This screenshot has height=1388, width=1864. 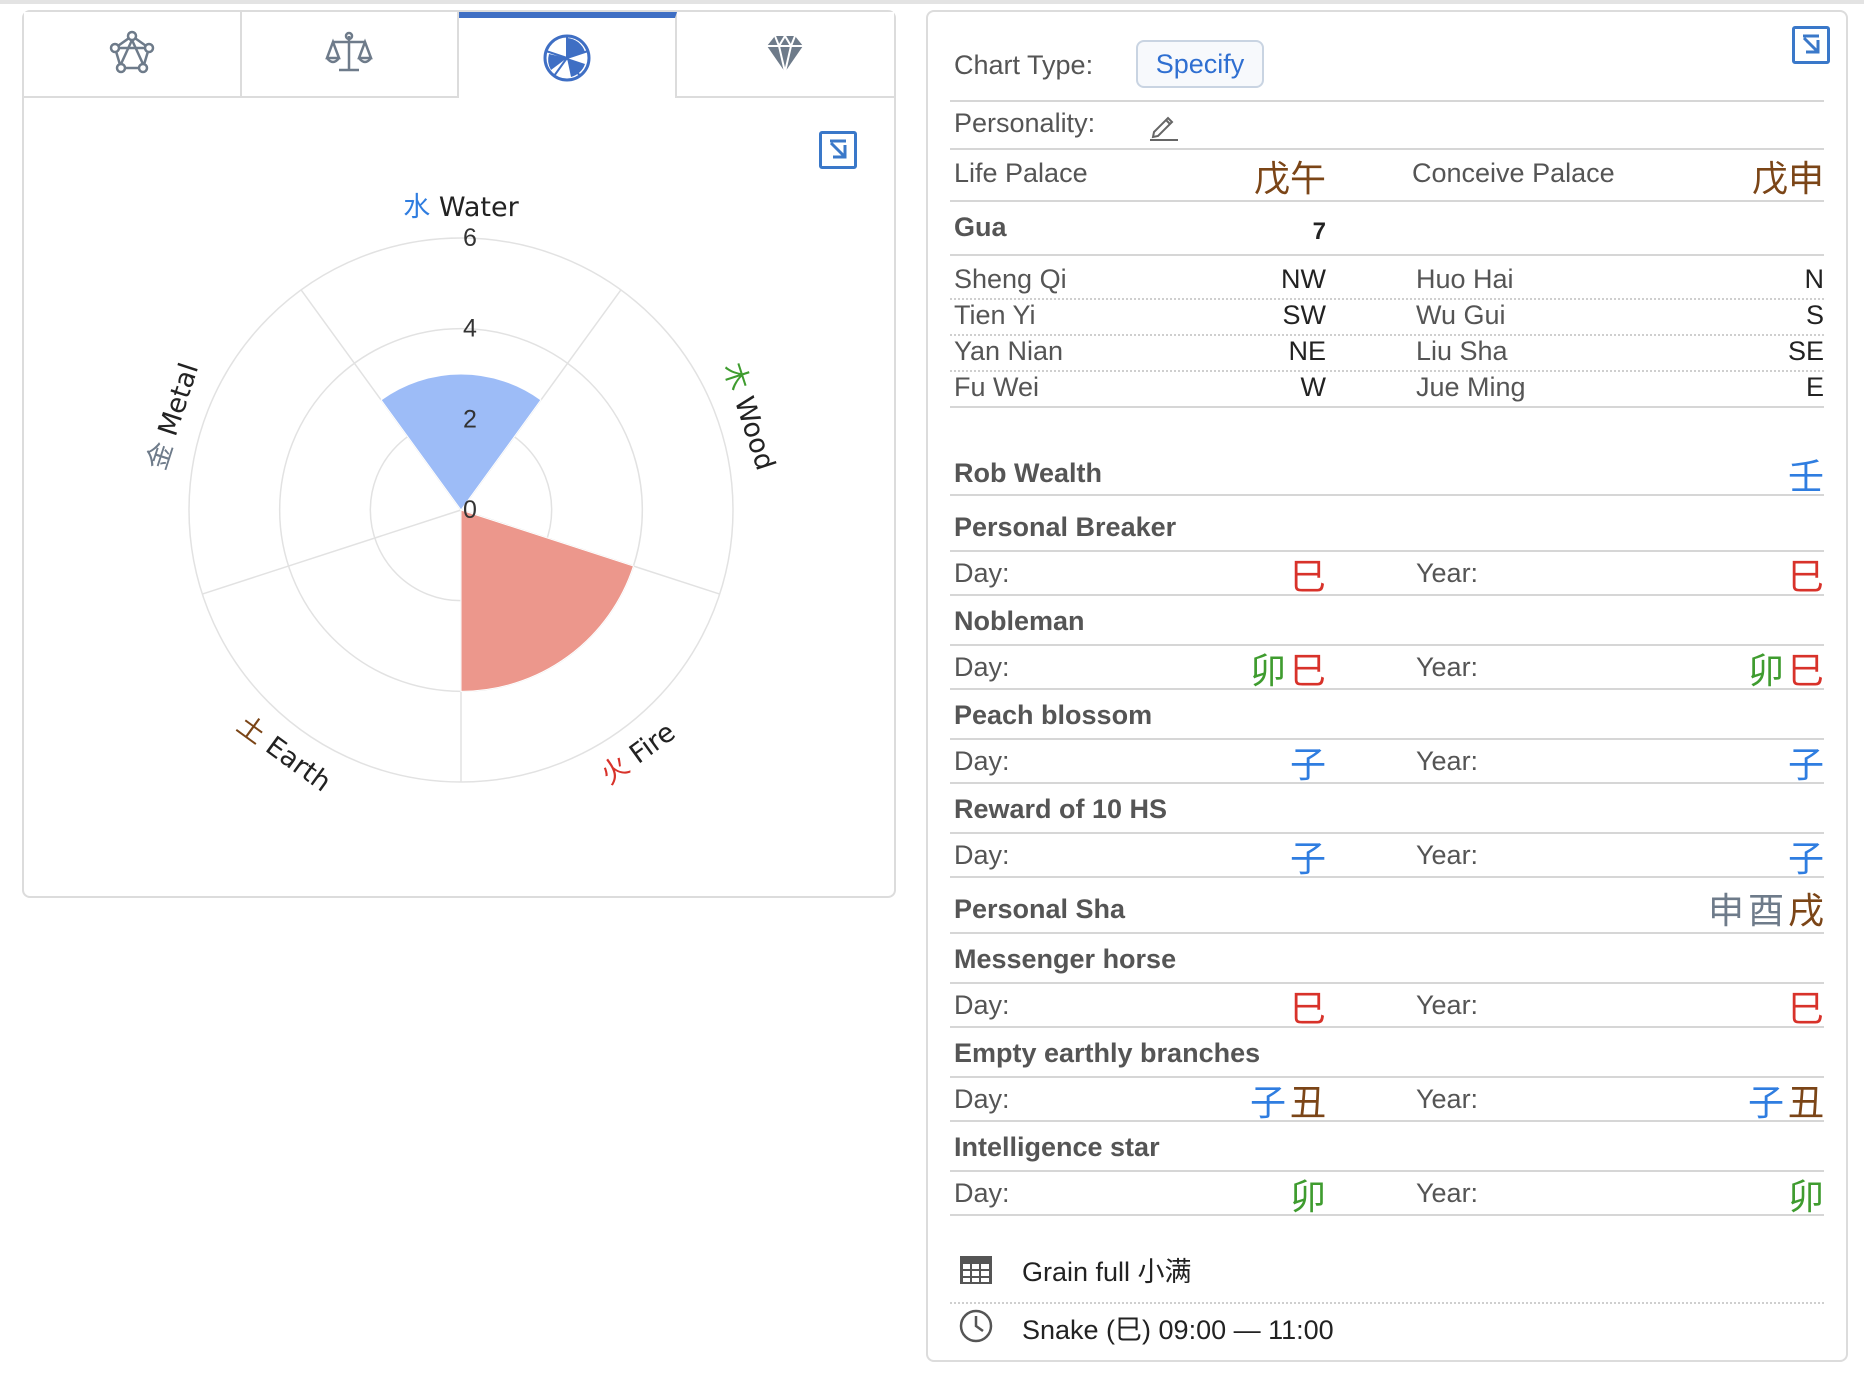 What do you see at coordinates (1307, 577) in the screenshot?
I see `day-value: 巳` at bounding box center [1307, 577].